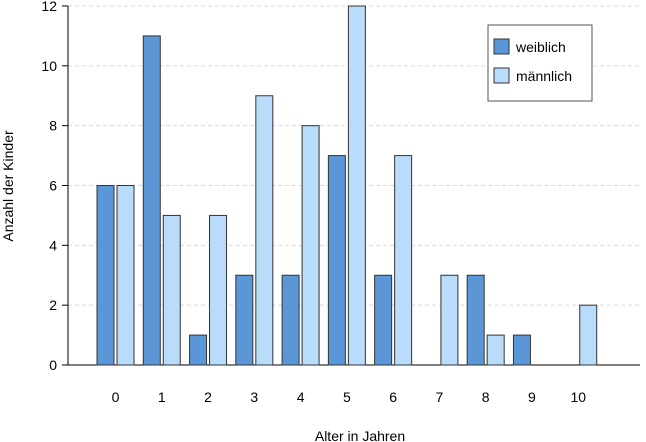 Image resolution: width=646 pixels, height=442 pixels. What do you see at coordinates (501, 46) in the screenshot?
I see `legend-swatch-weiblich` at bounding box center [501, 46].